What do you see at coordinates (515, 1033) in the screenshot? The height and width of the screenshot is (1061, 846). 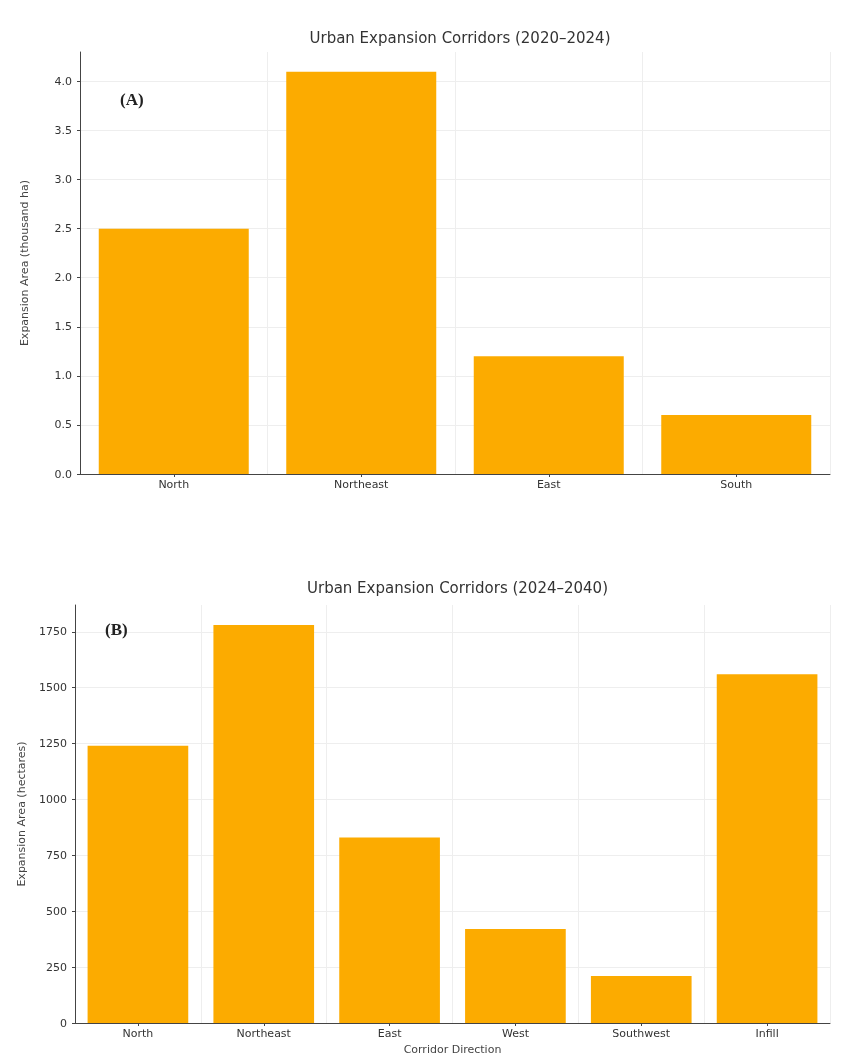 I see `x-tick-label: West` at bounding box center [515, 1033].